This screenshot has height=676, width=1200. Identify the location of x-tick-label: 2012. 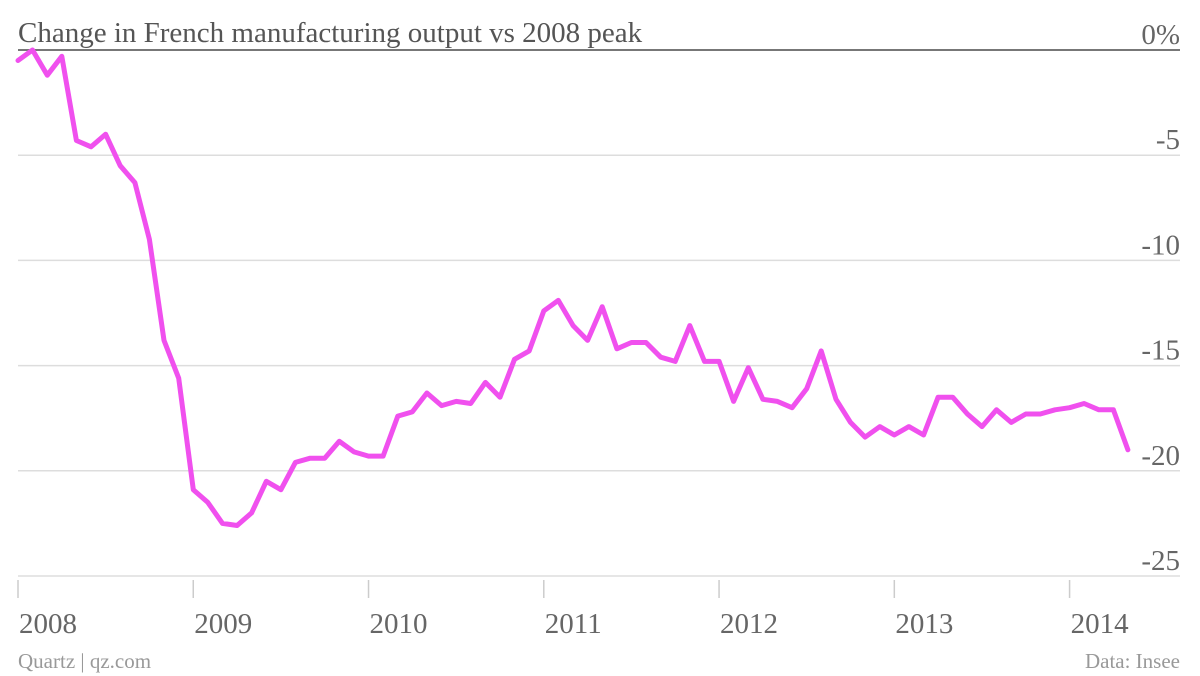
(749, 624).